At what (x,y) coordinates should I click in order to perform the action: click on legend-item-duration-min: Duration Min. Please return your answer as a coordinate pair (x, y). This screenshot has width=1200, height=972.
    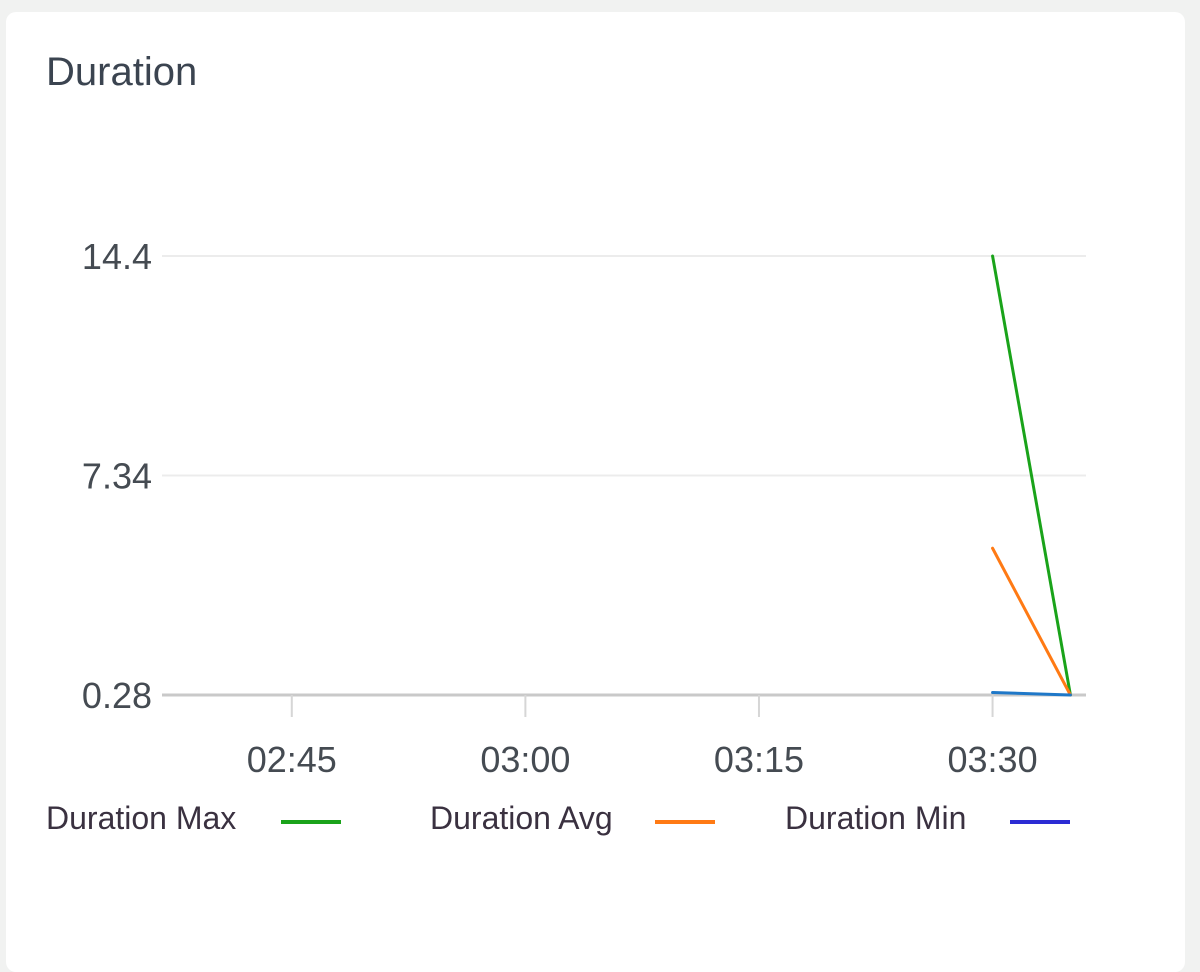
    Looking at the image, I should click on (927, 818).